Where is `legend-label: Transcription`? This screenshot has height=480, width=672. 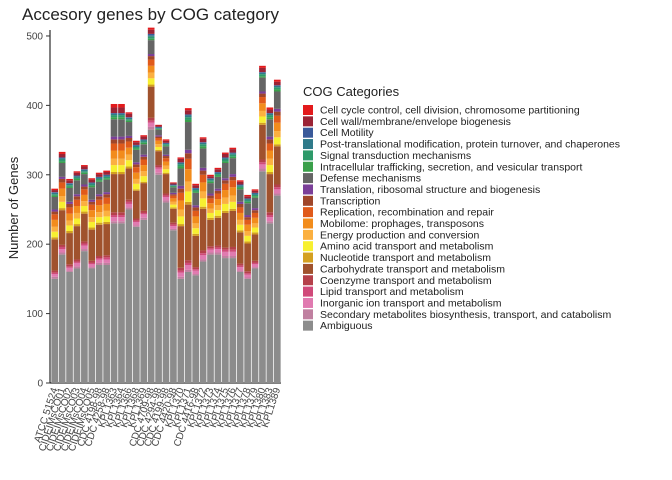
legend-label: Transcription is located at coordinates (350, 201).